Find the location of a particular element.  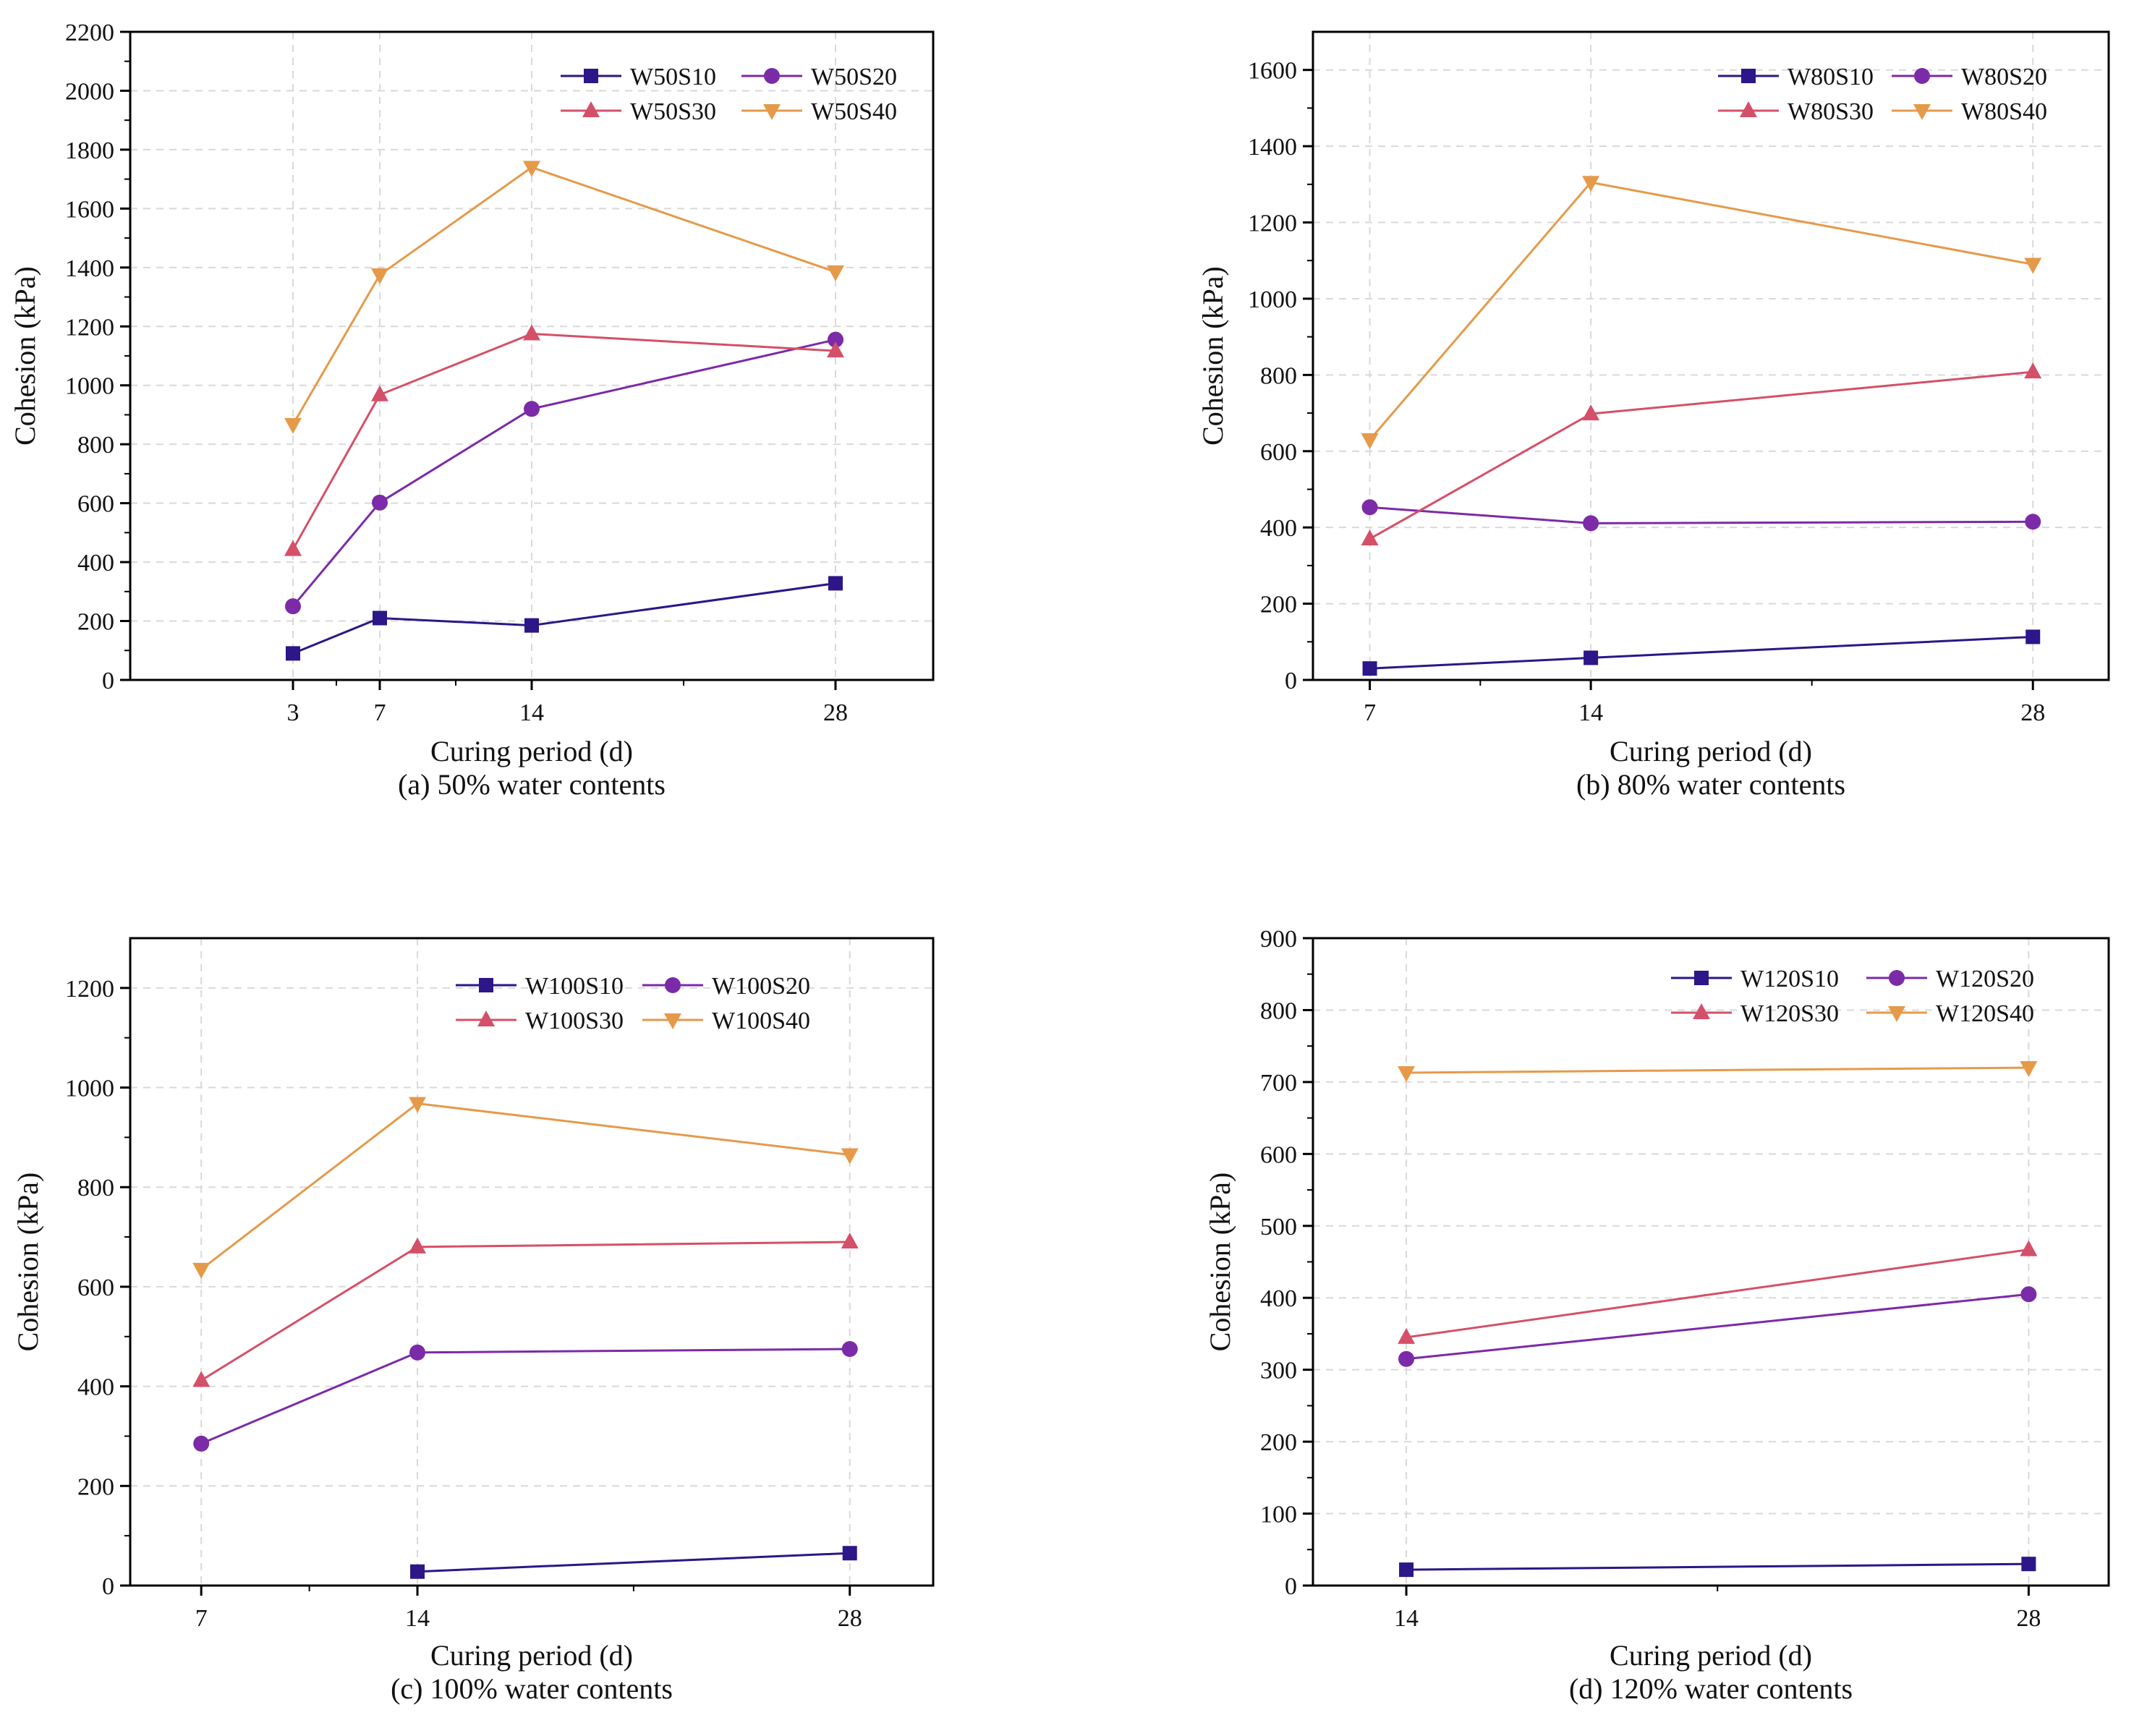

legend-item: W100S30 is located at coordinates (540, 1021).